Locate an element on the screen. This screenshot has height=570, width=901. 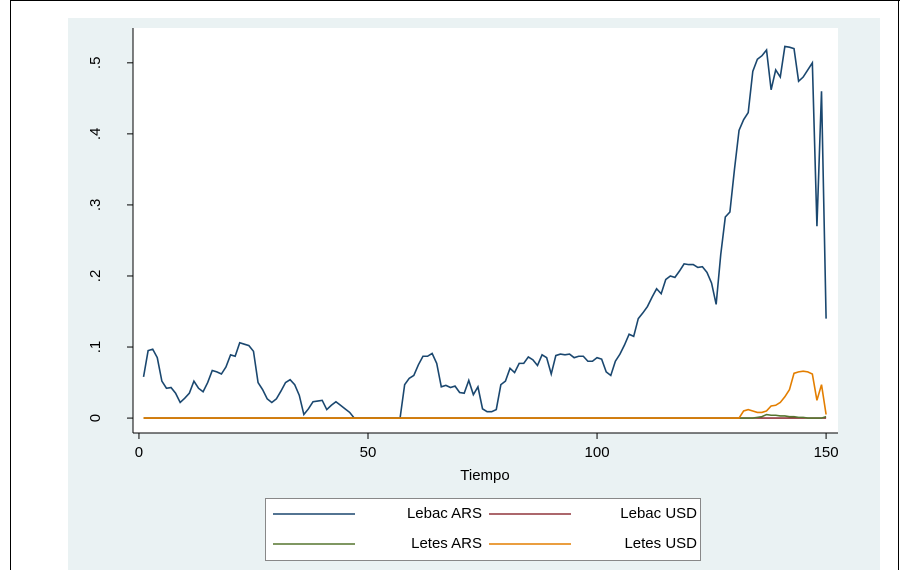
y-tick-label: .4 is located at coordinates (95, 134).